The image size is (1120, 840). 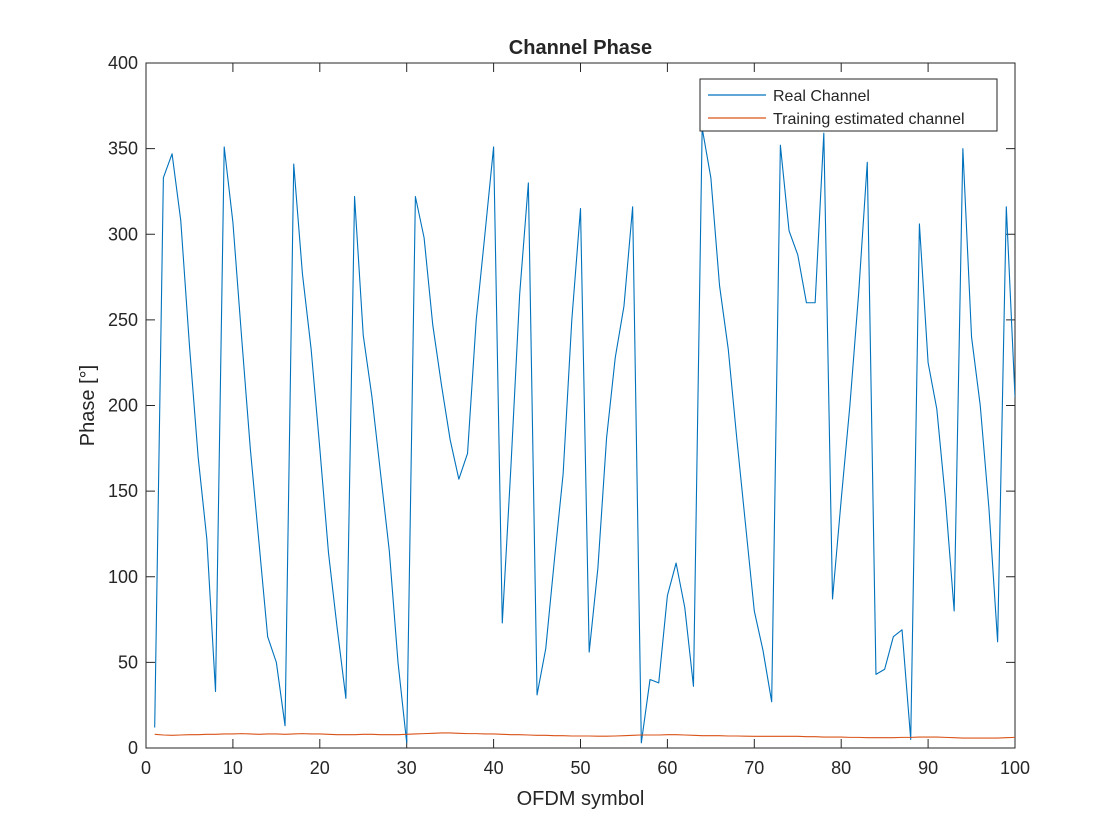 What do you see at coordinates (123, 149) in the screenshot?
I see `y-tick-label: 350` at bounding box center [123, 149].